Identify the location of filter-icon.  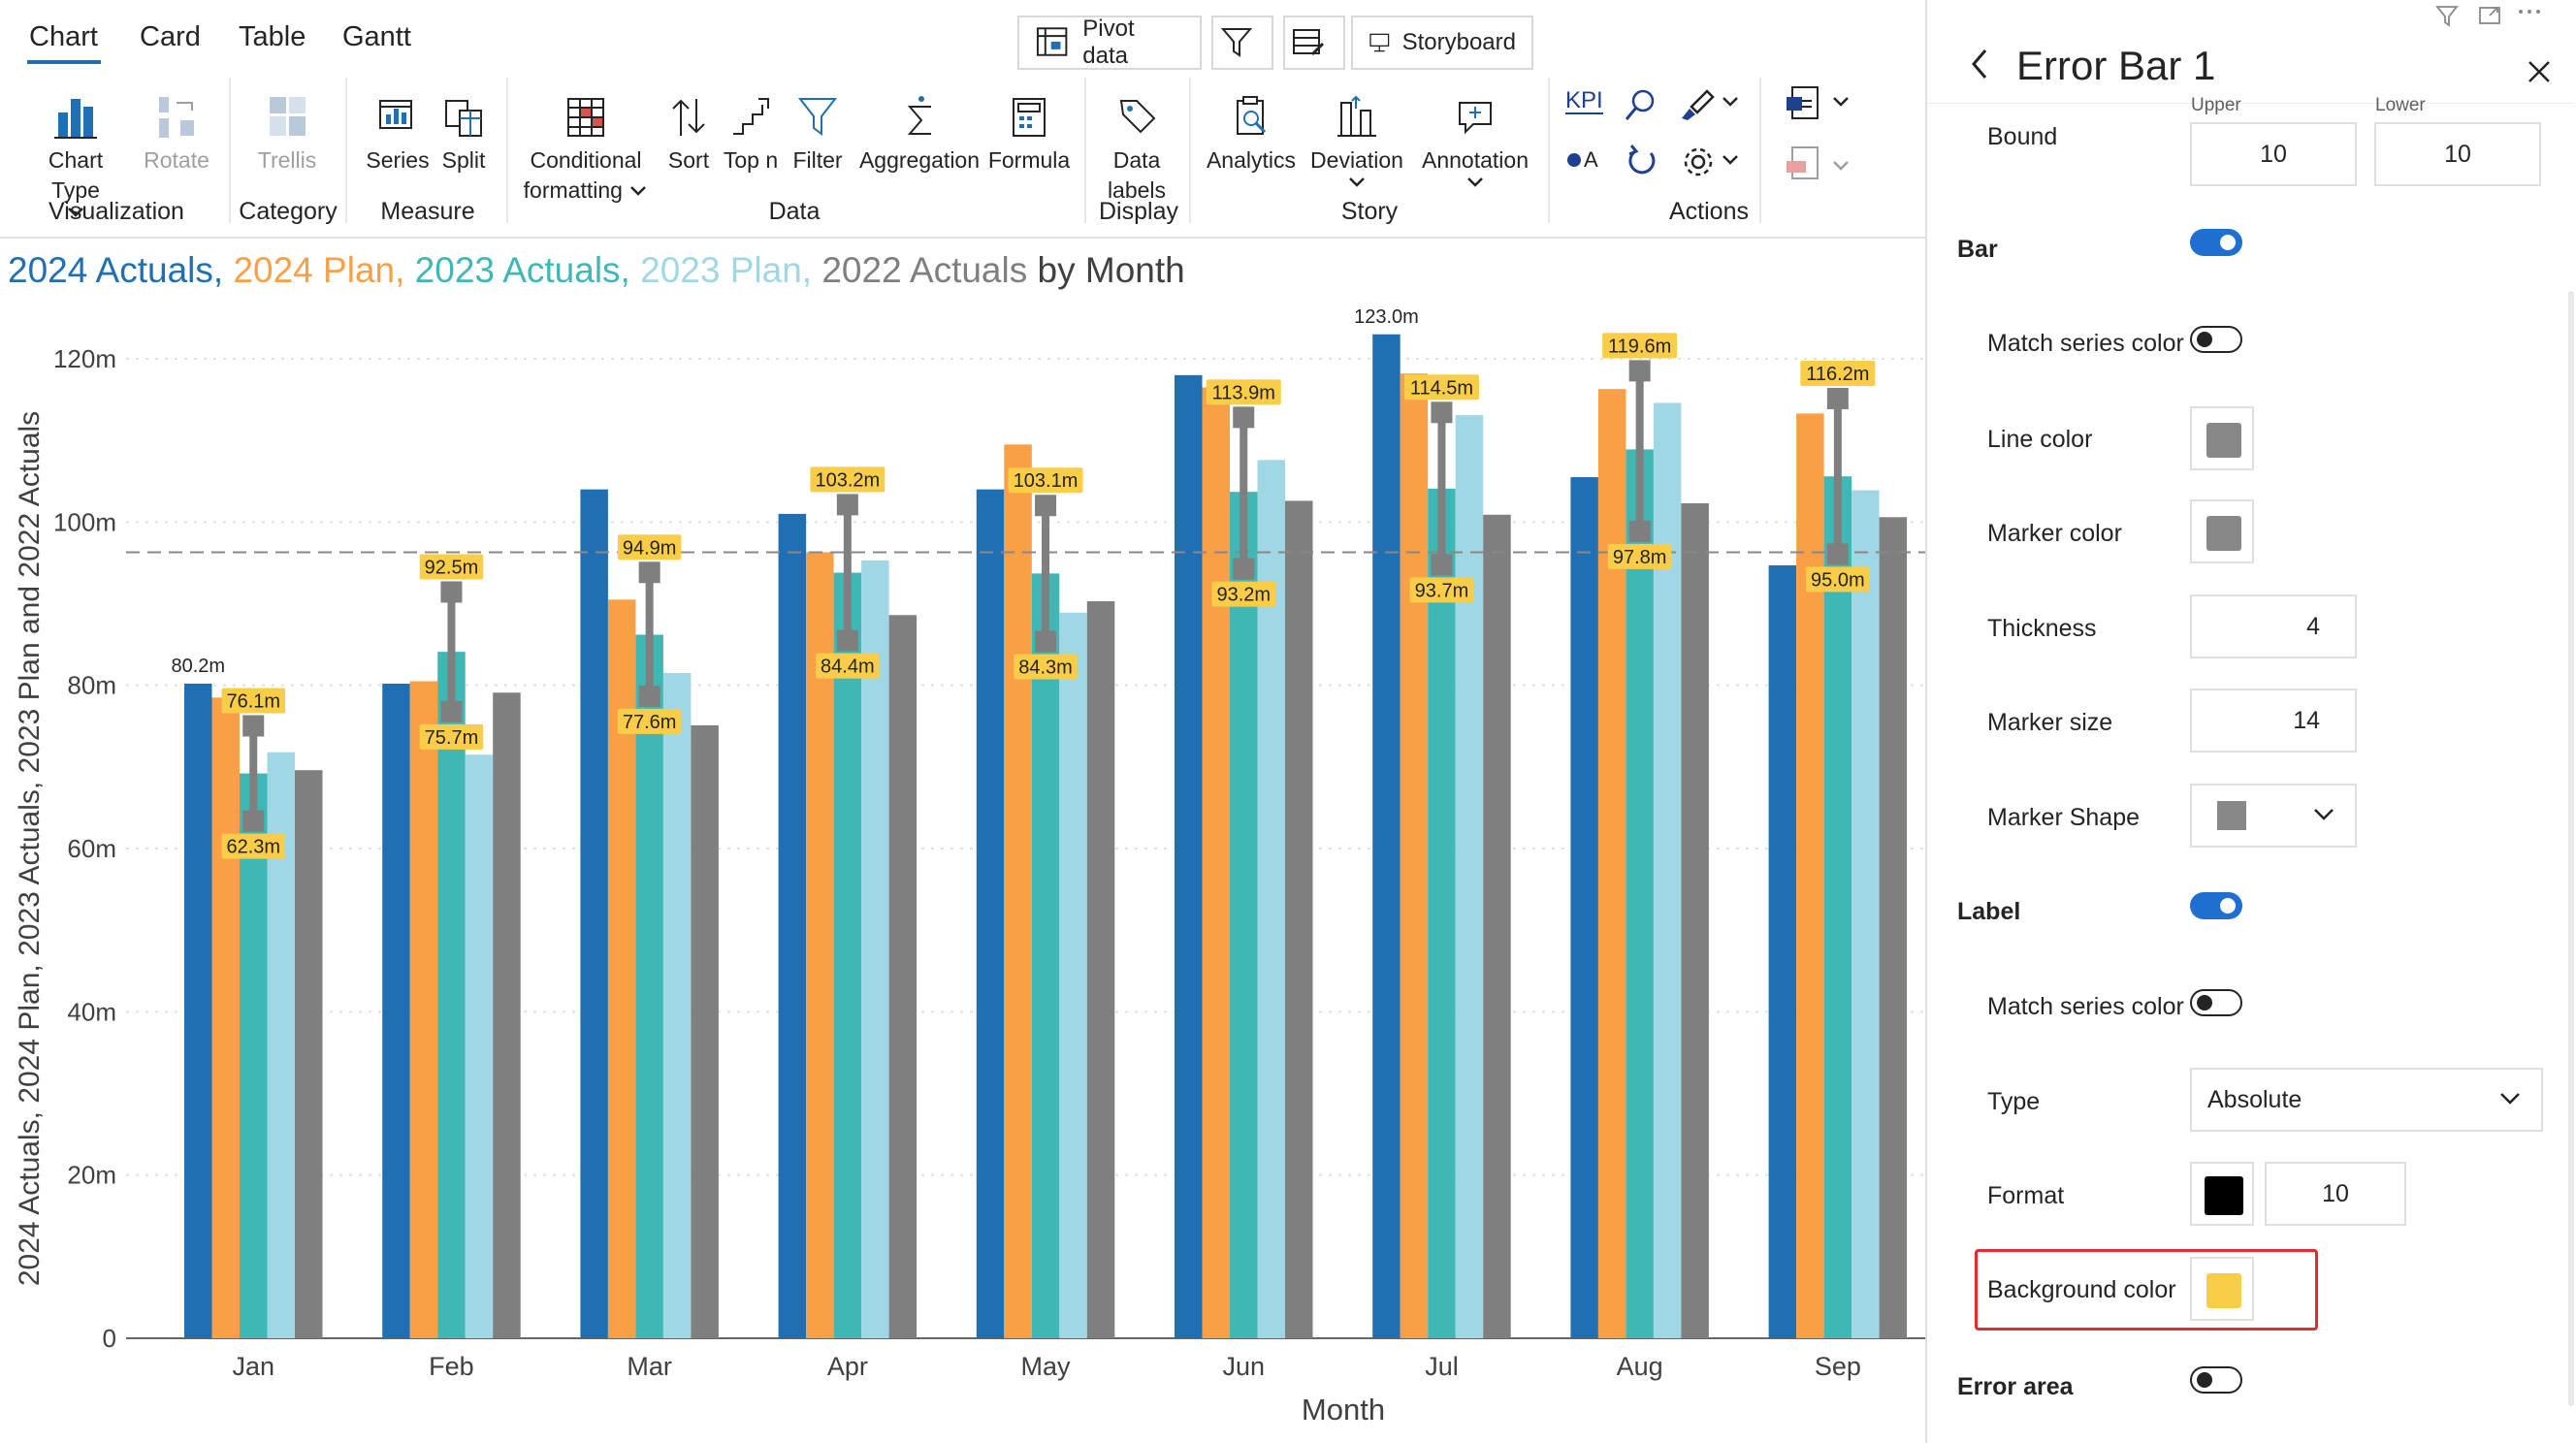
(2447, 15).